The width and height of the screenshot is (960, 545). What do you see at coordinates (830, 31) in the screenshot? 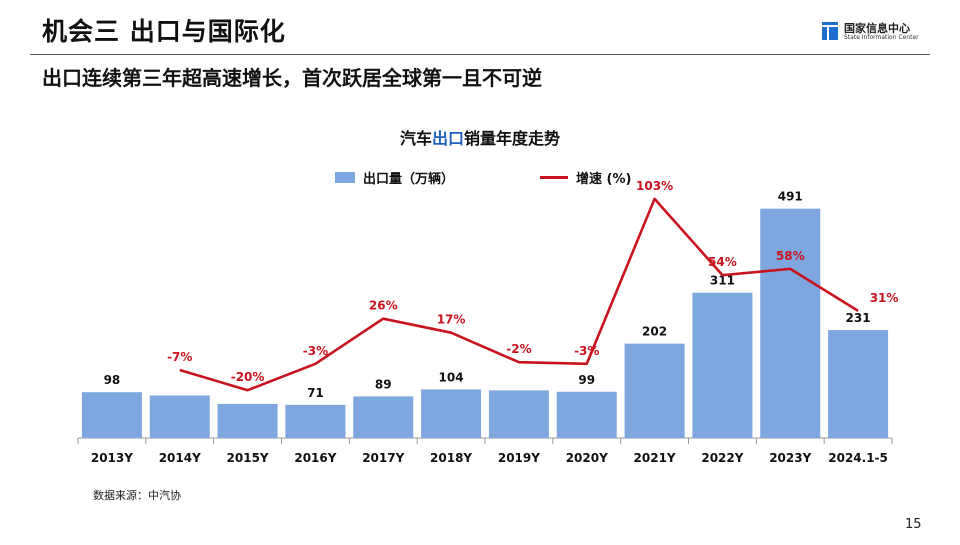
I see `logo-mark-icon` at bounding box center [830, 31].